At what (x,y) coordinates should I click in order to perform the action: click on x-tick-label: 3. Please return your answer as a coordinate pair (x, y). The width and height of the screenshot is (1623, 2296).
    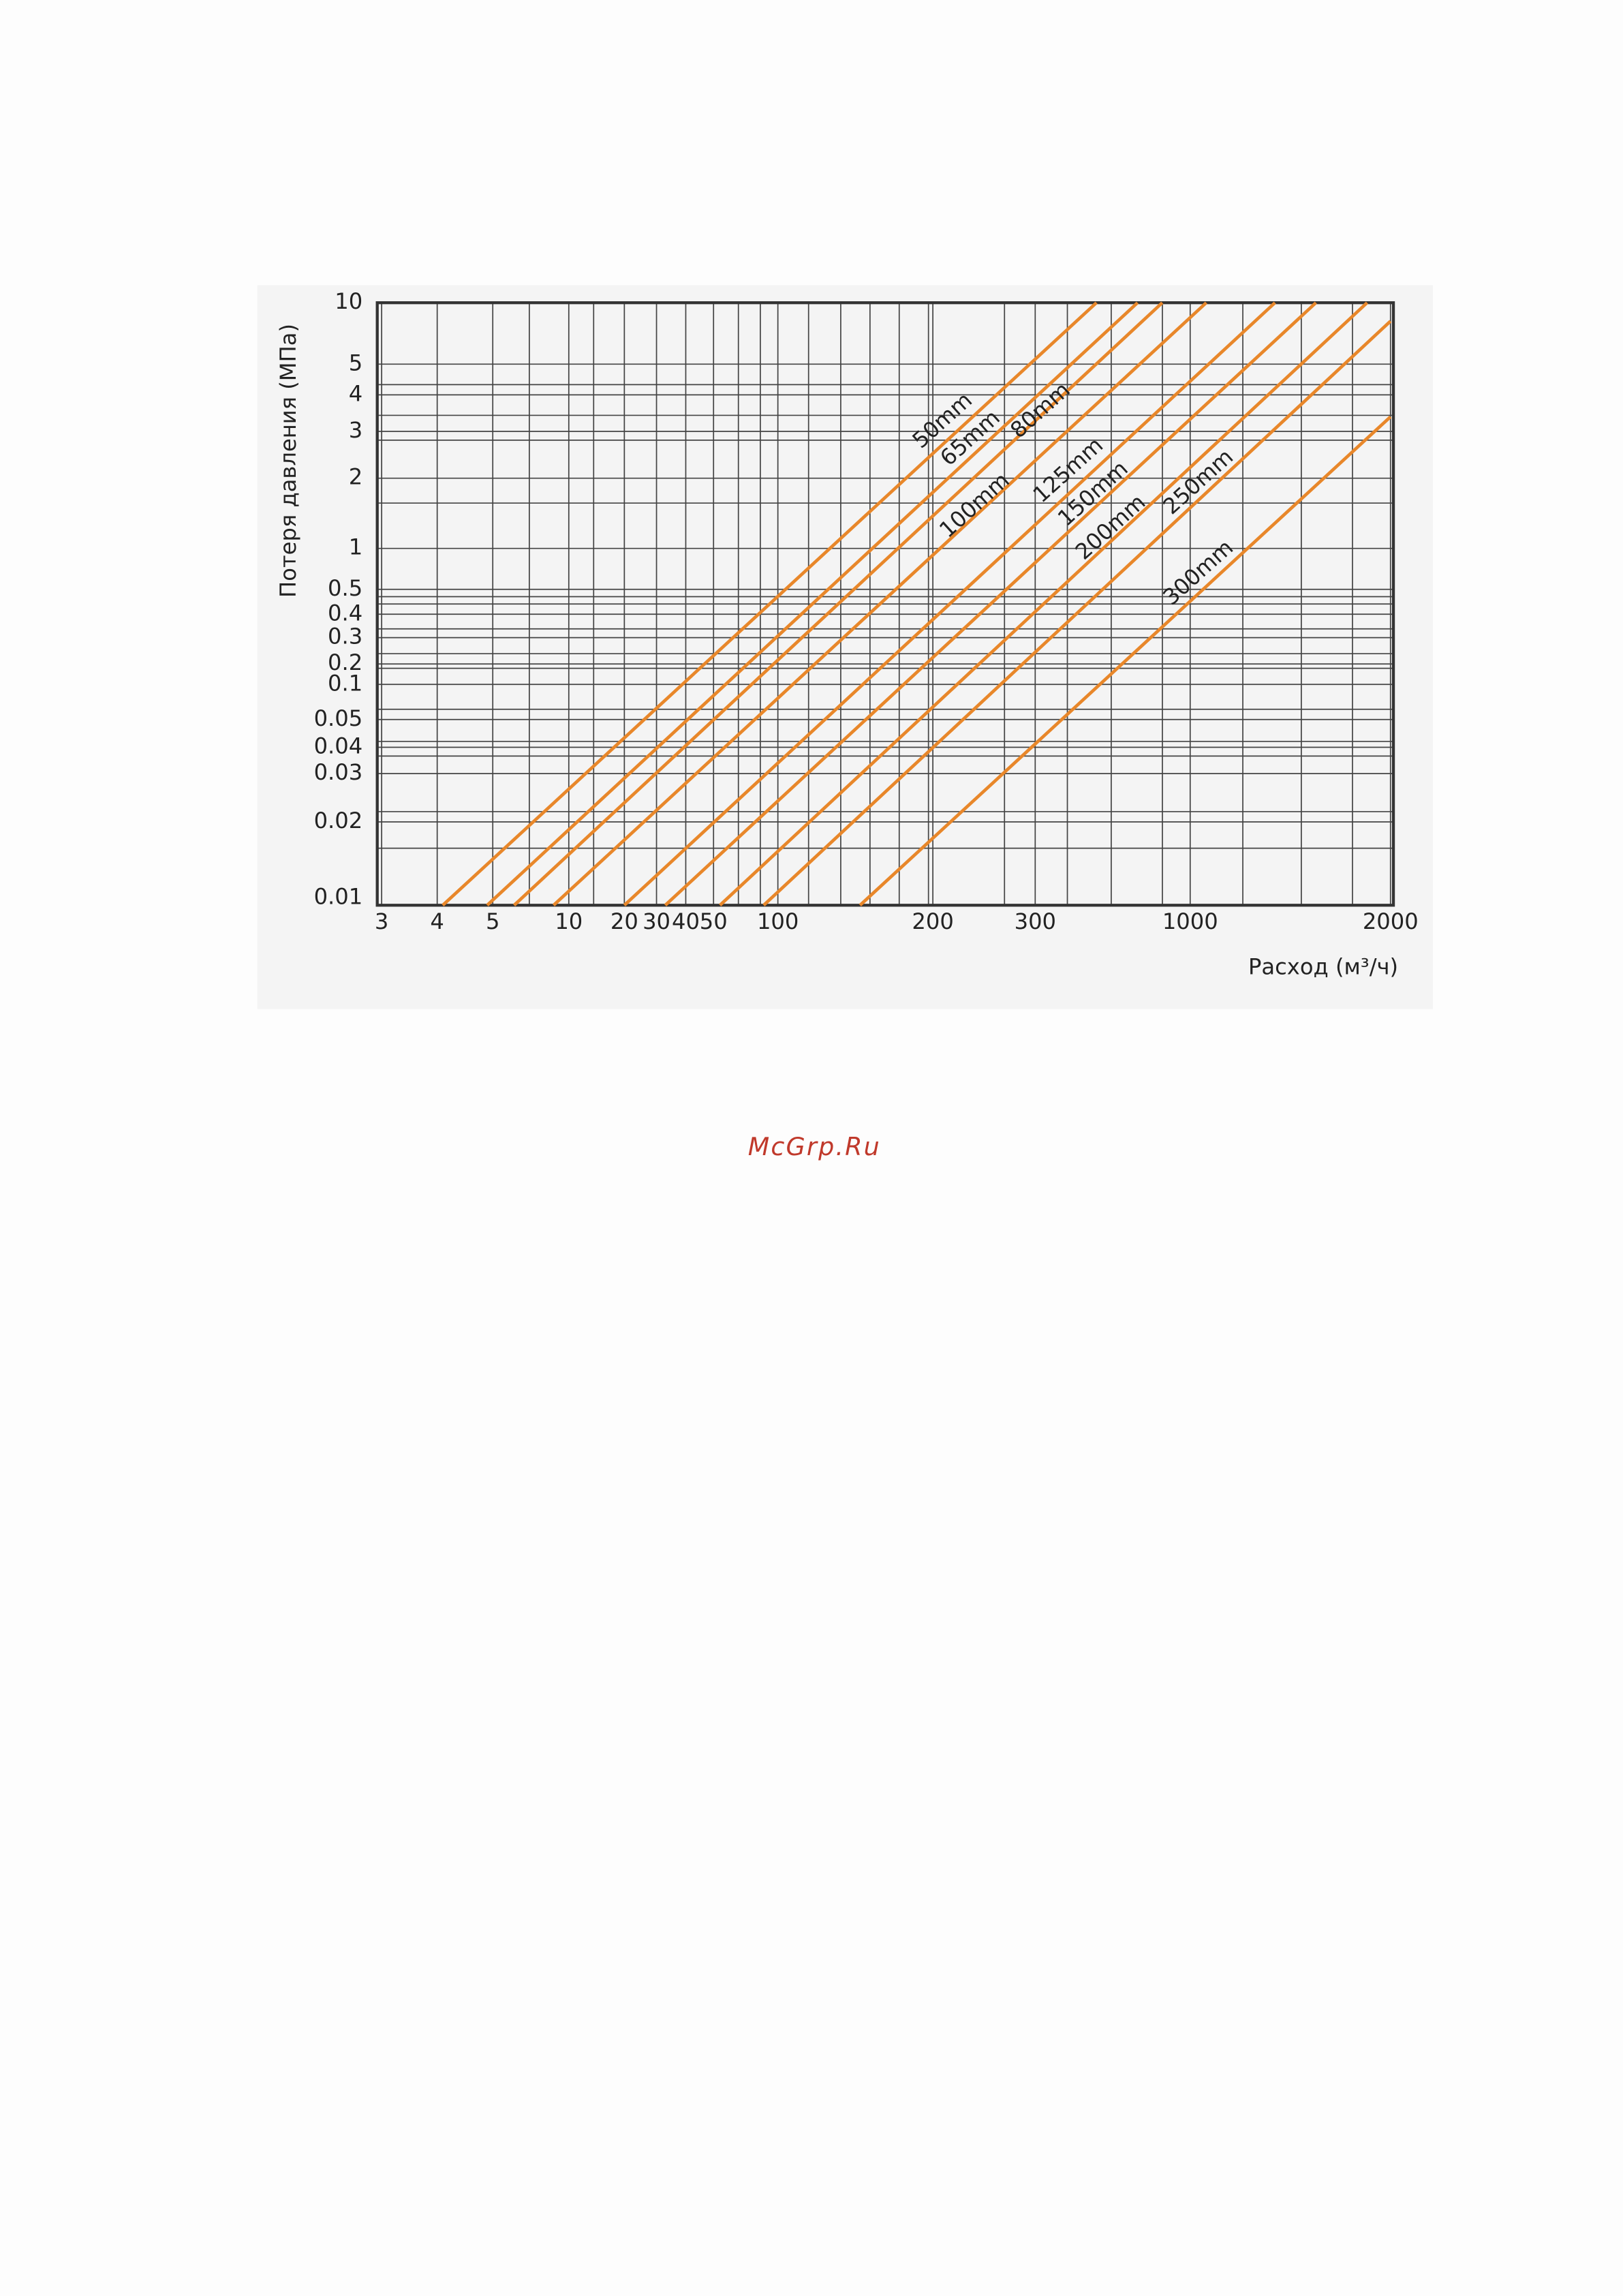
    Looking at the image, I should click on (381, 921).